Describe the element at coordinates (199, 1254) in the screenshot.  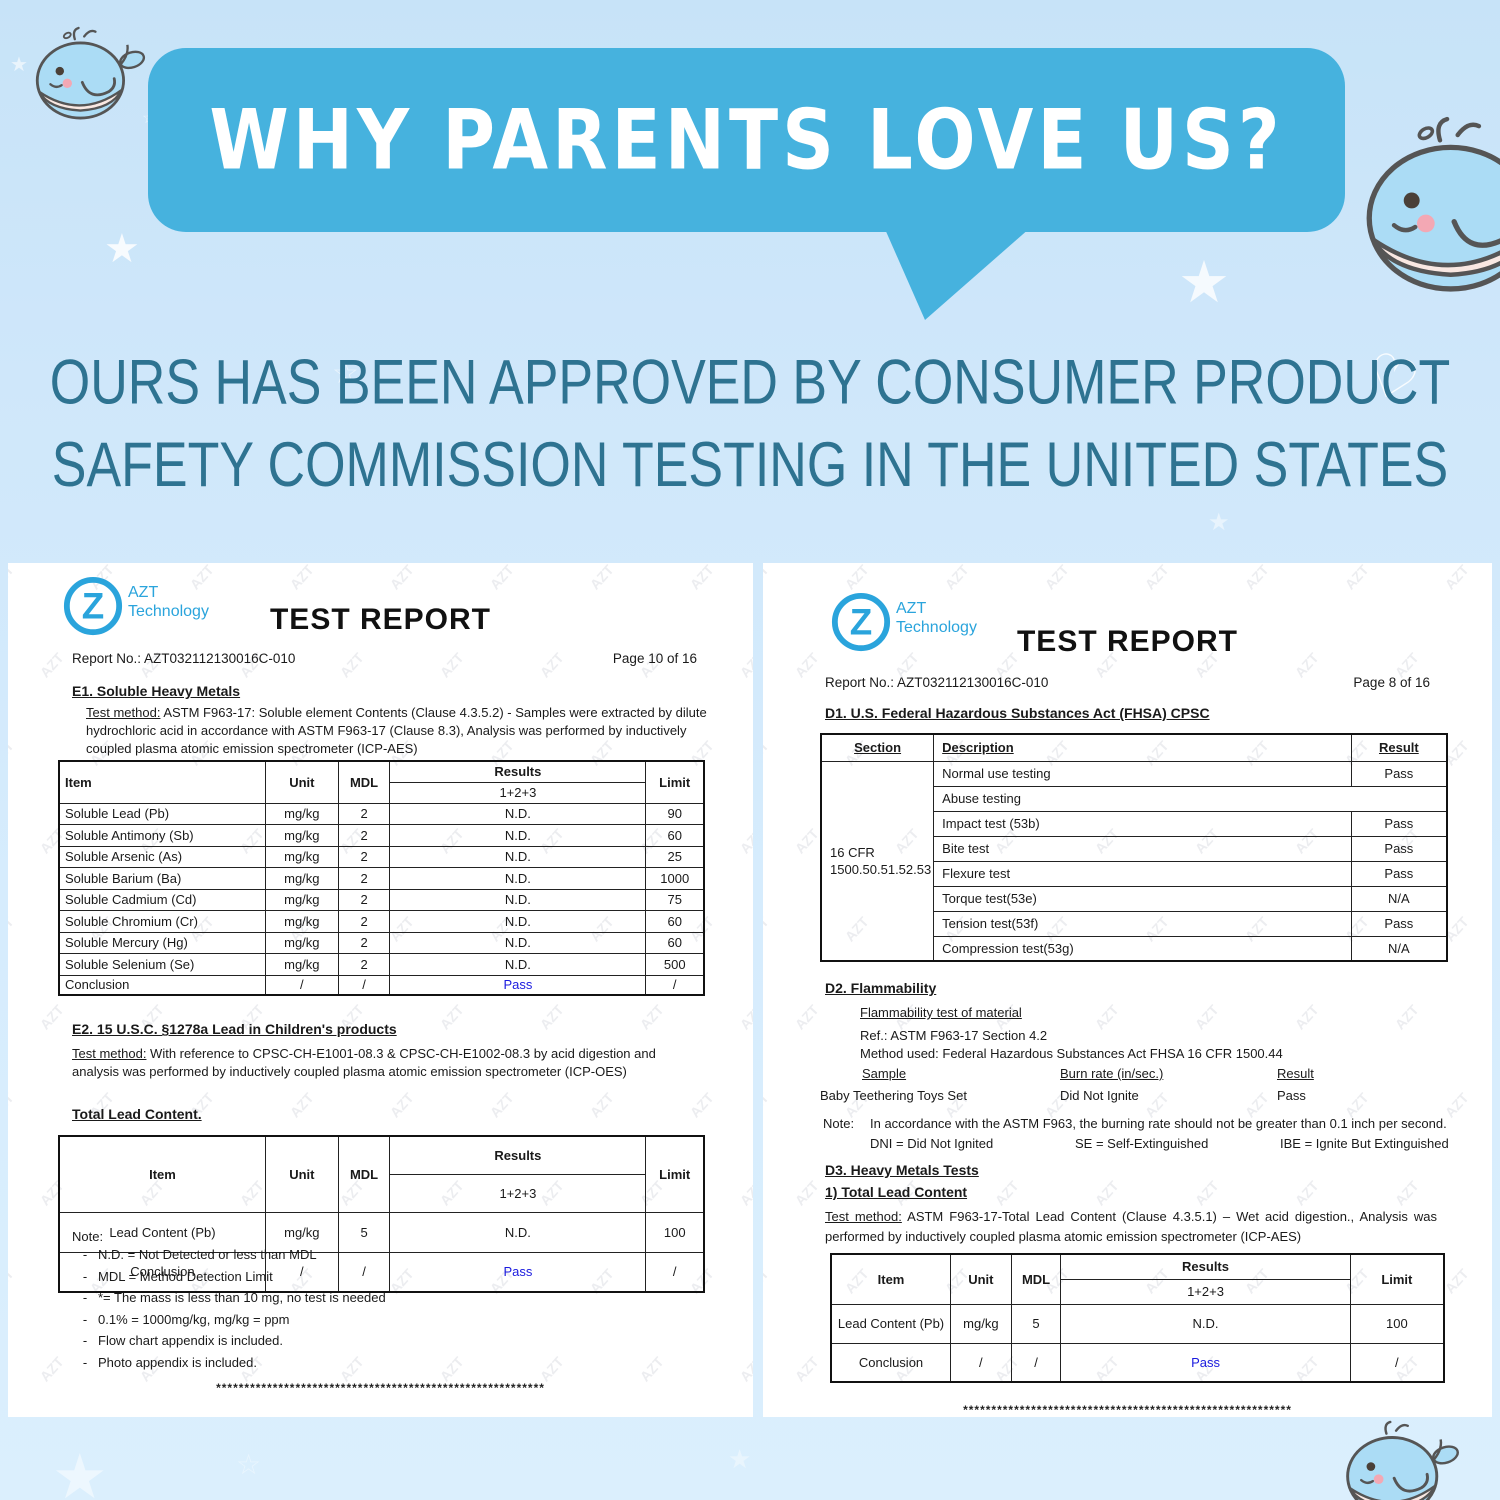
I see `note-item: - N.D. = Not Detected or less than MDL` at that location.